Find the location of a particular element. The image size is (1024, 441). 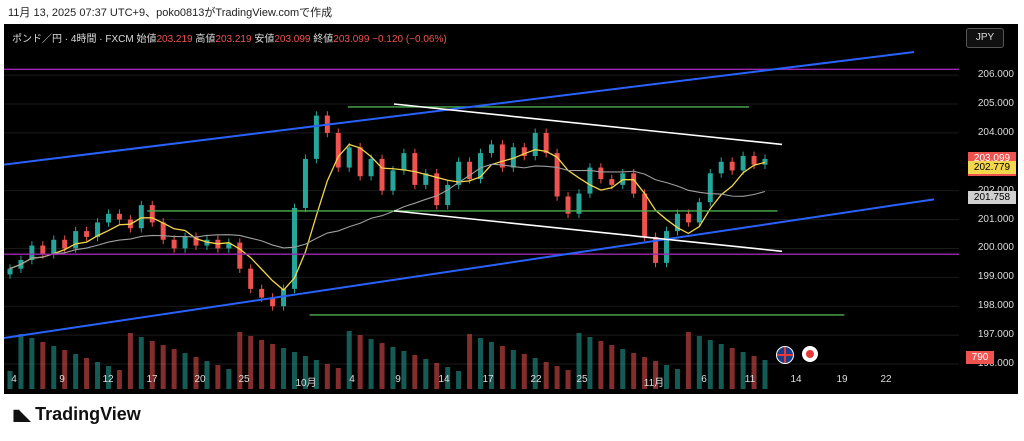

open-label: 始値 is located at coordinates (146, 39).